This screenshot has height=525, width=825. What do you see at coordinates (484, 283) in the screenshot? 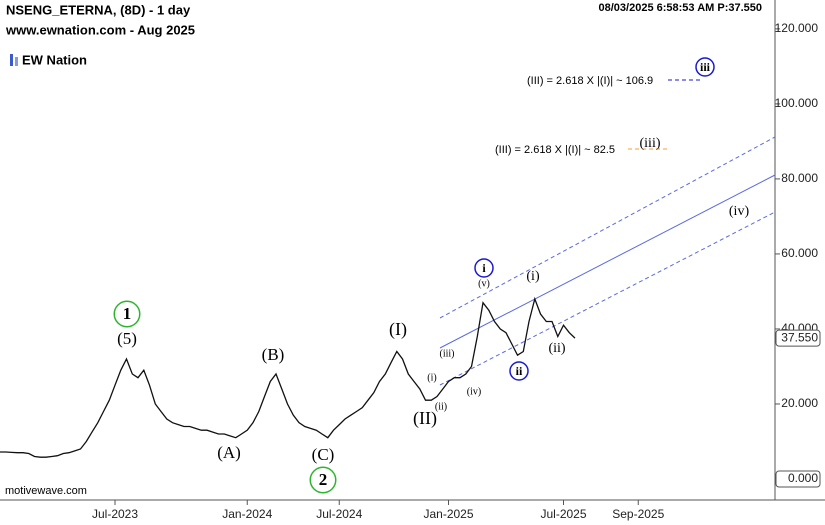
I see `wave-label: (v)` at bounding box center [484, 283].